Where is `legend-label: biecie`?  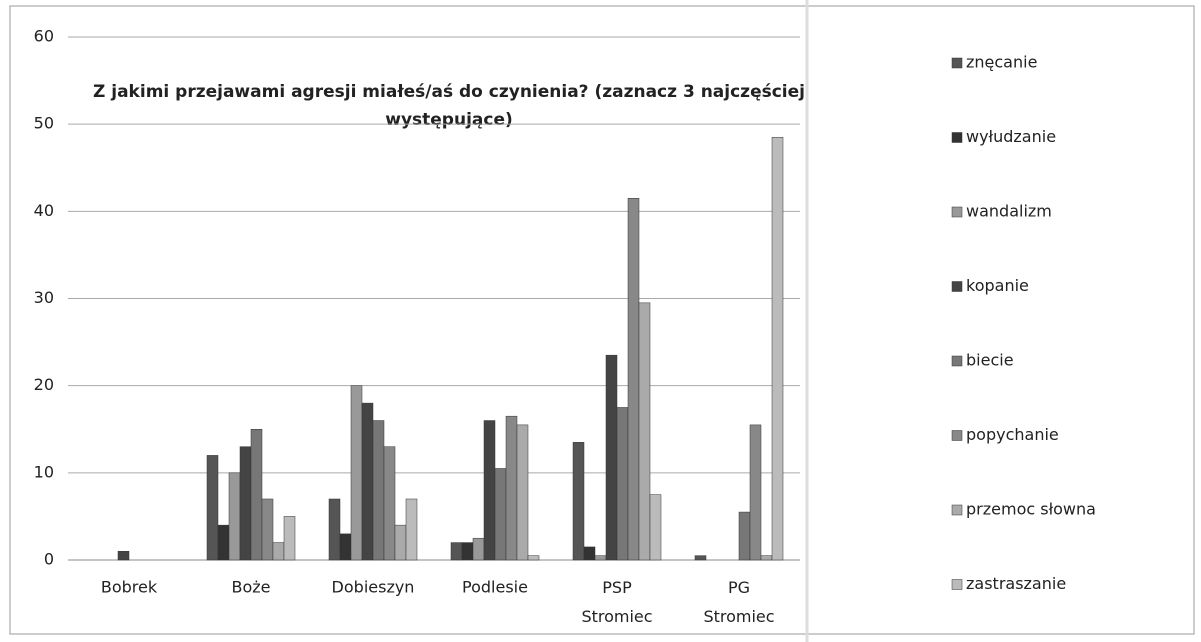
legend-label: biecie is located at coordinates (990, 360).